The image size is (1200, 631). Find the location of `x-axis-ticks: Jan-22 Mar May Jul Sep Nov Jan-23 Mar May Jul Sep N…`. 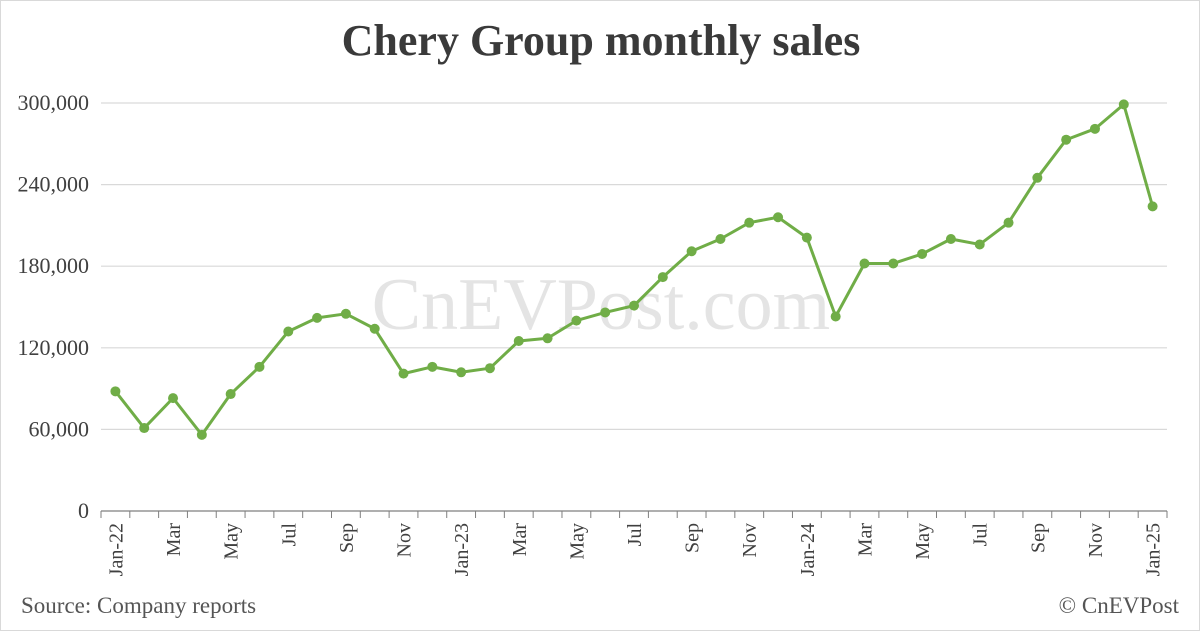

x-axis-ticks: Jan-22 Mar May Jul Sep Nov Jan-23 Mar May Jul Sep N… is located at coordinates (634, 550).